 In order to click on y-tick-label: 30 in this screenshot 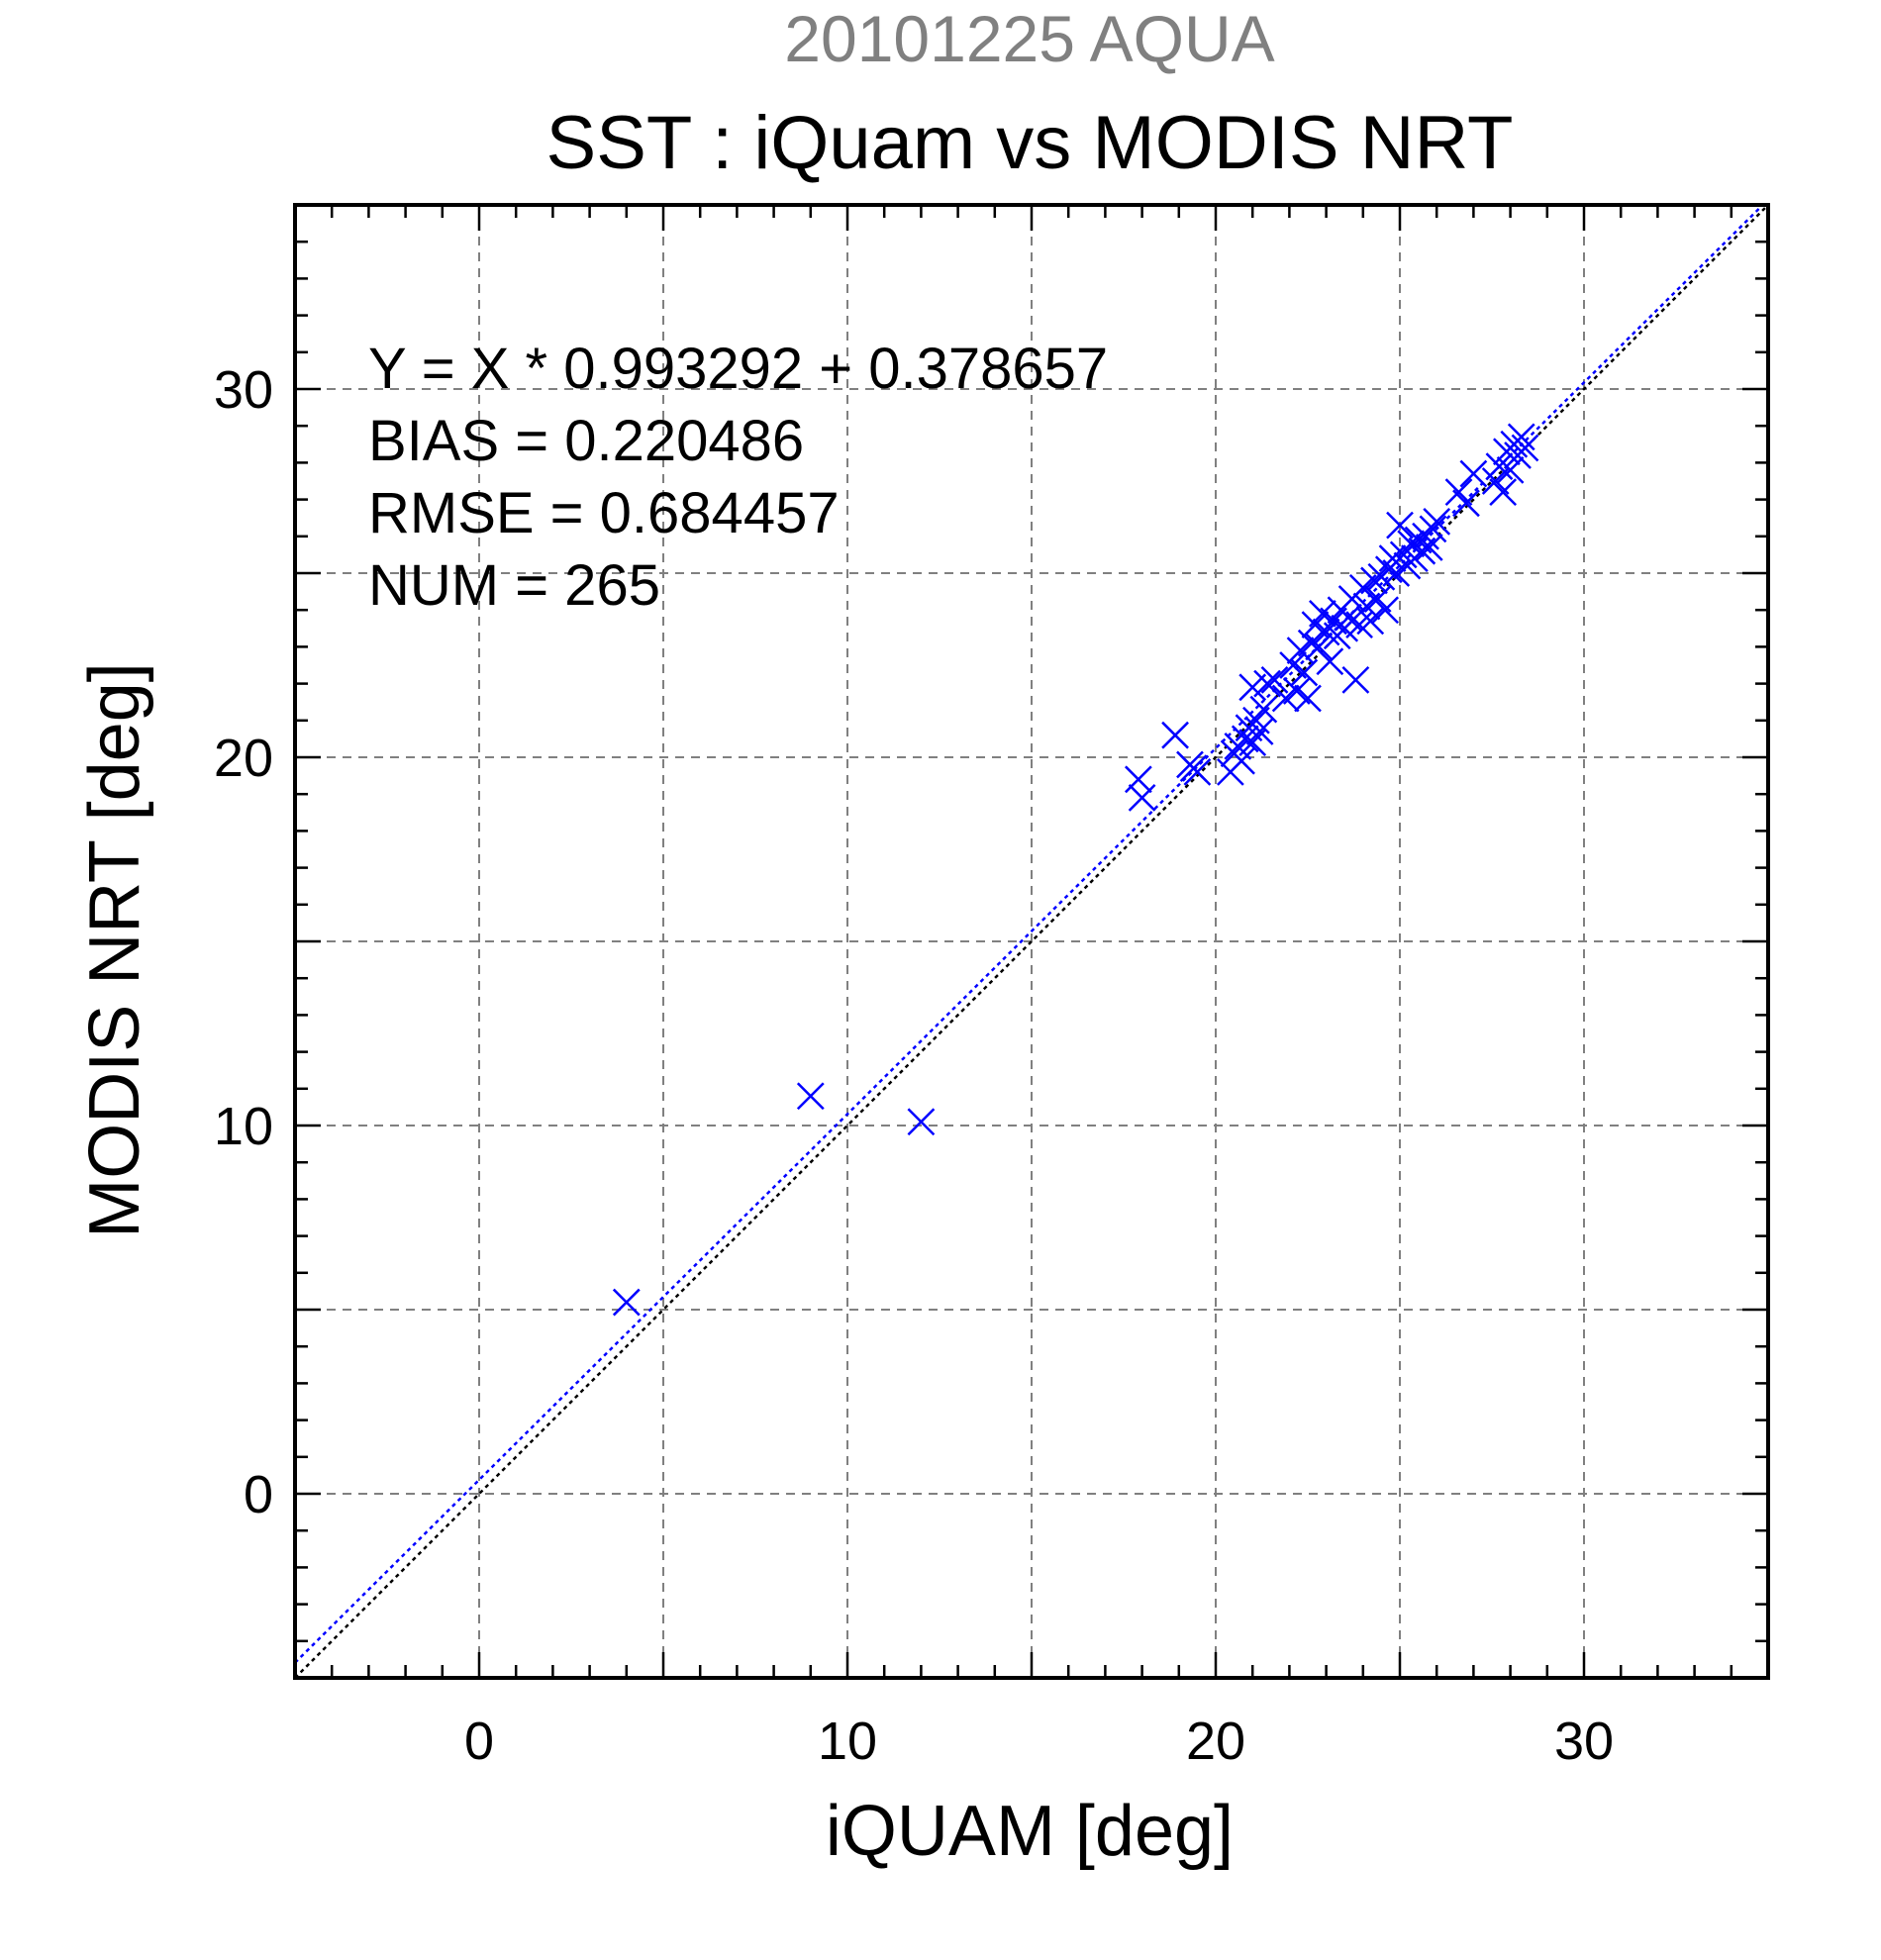, I will do `click(244, 390)`.